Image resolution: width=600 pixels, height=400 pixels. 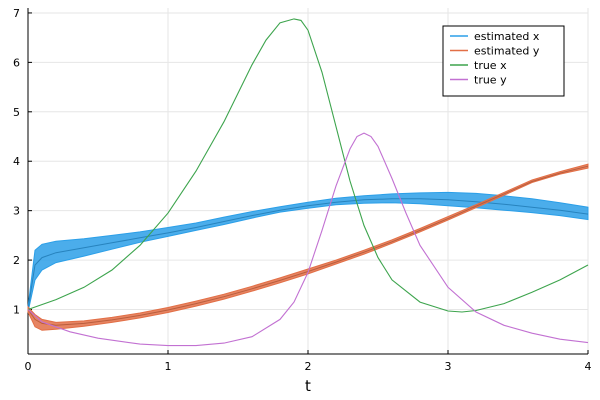 What do you see at coordinates (16, 13) in the screenshot?
I see `y-tick-label: 7` at bounding box center [16, 13].